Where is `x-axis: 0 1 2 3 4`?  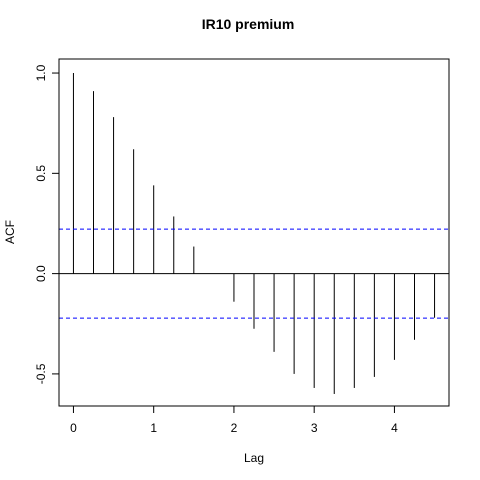
x-axis: 0 1 2 3 4 is located at coordinates (234, 420).